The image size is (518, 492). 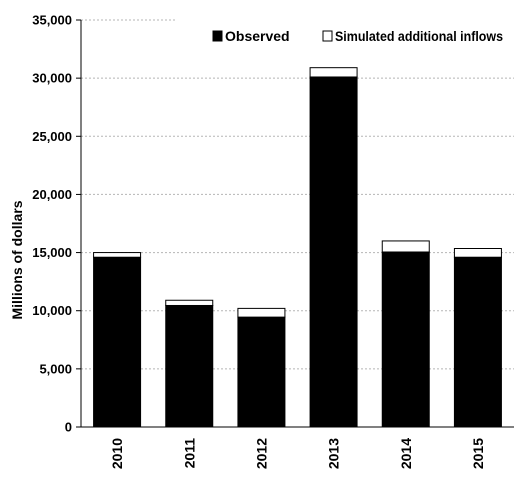 I want to click on x-tick-label: 2010, so click(x=117, y=453).